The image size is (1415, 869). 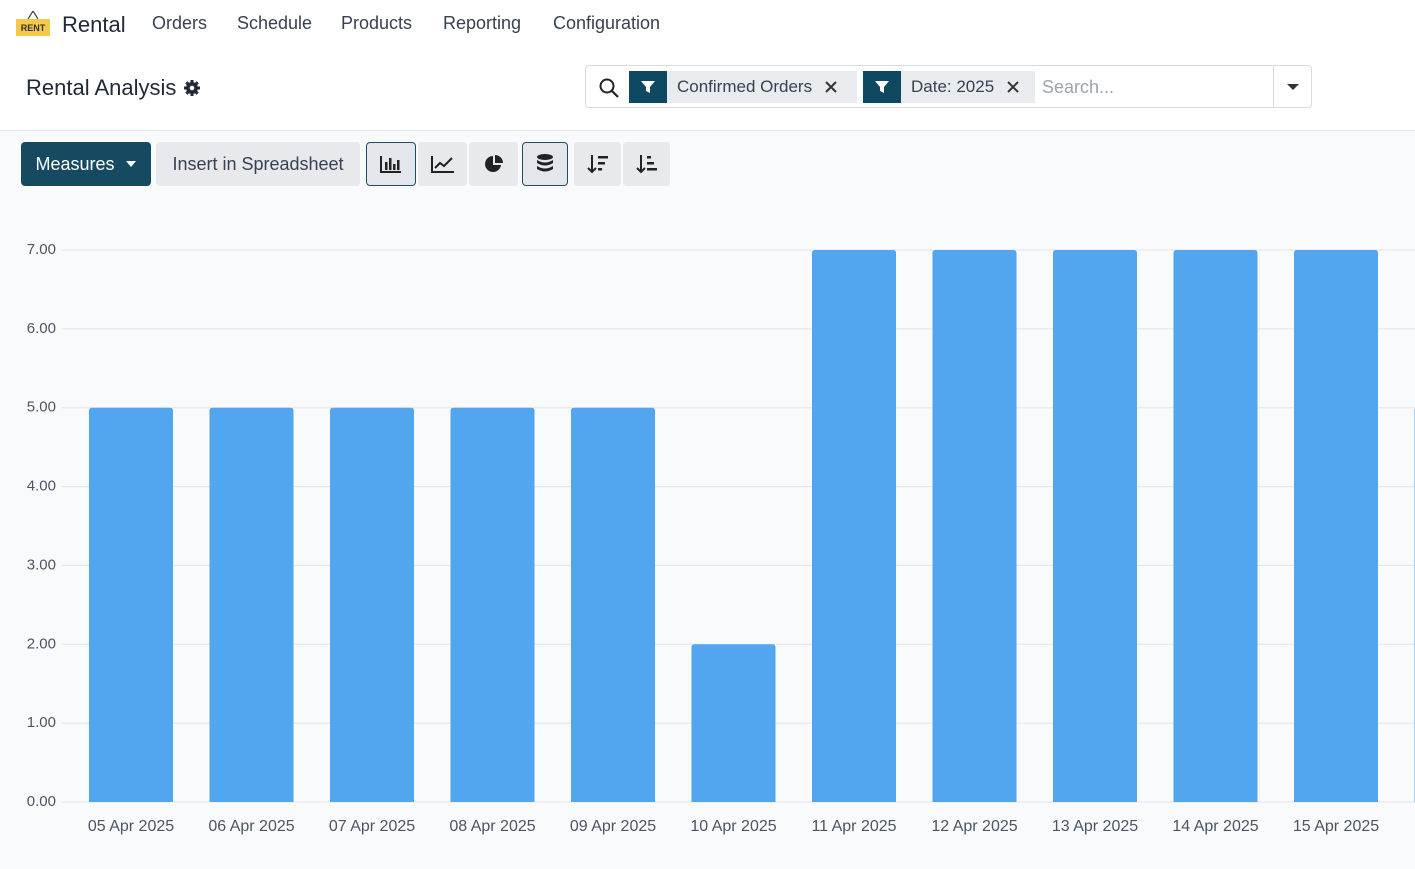 I want to click on menu-item: Schedule, so click(x=275, y=23).